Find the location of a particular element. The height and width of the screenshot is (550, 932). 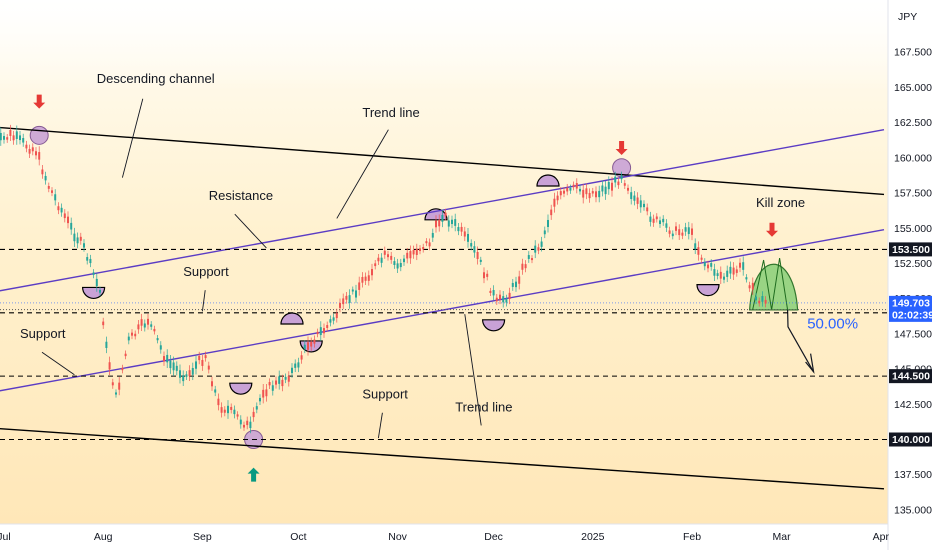

currency-label: JPY is located at coordinates (907, 17).